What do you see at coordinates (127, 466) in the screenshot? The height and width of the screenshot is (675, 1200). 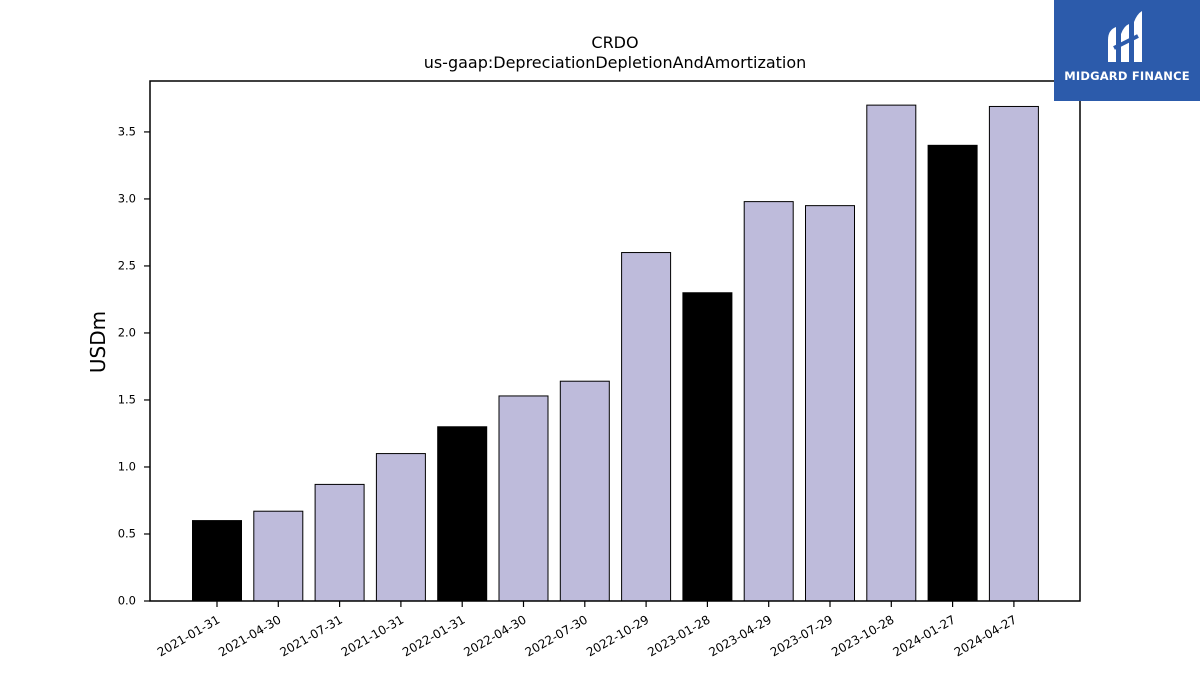 I see `y-tick-label: 1.0` at bounding box center [127, 466].